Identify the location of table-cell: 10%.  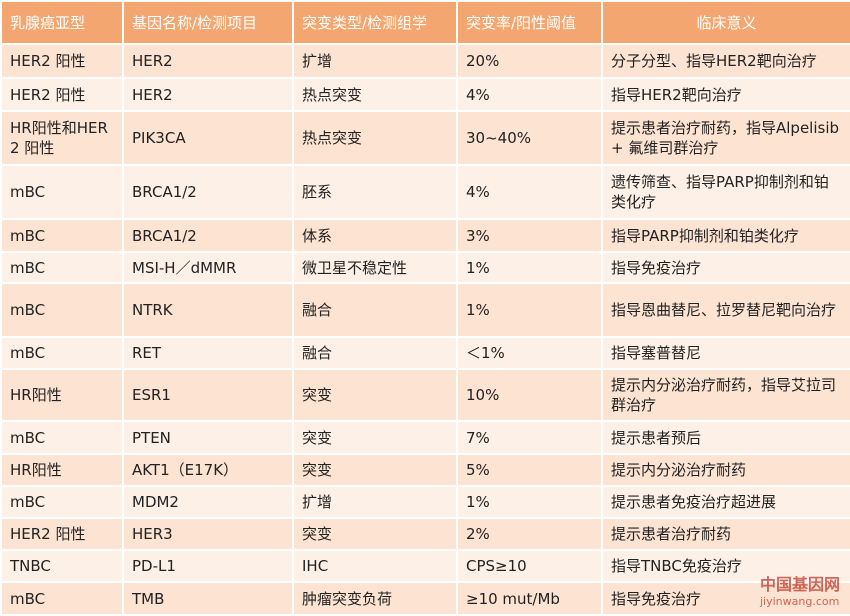
(529, 395).